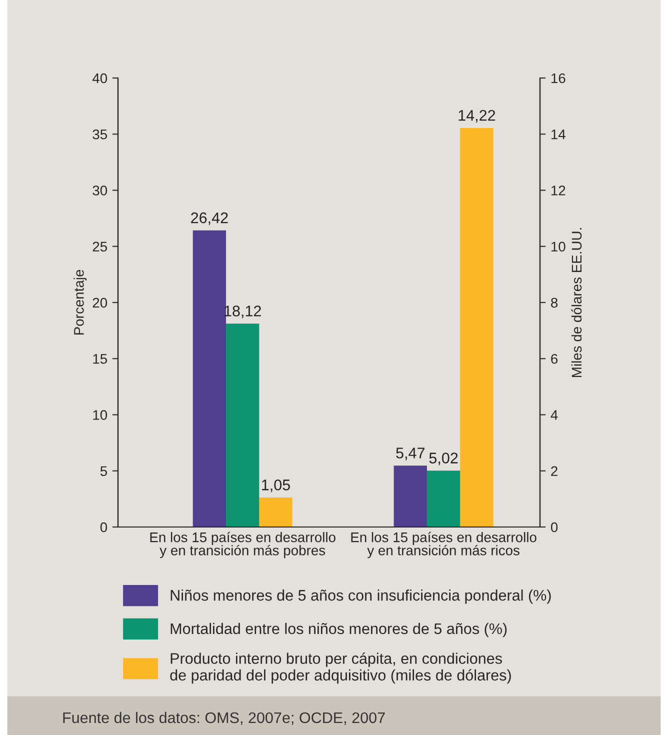 The width and height of the screenshot is (669, 735). I want to click on y-tick-label: 20, so click(100, 303).